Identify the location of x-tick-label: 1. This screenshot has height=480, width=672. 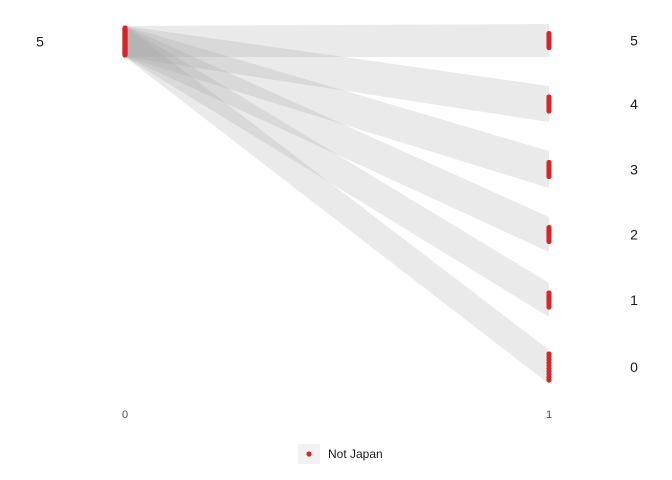
(549, 415).